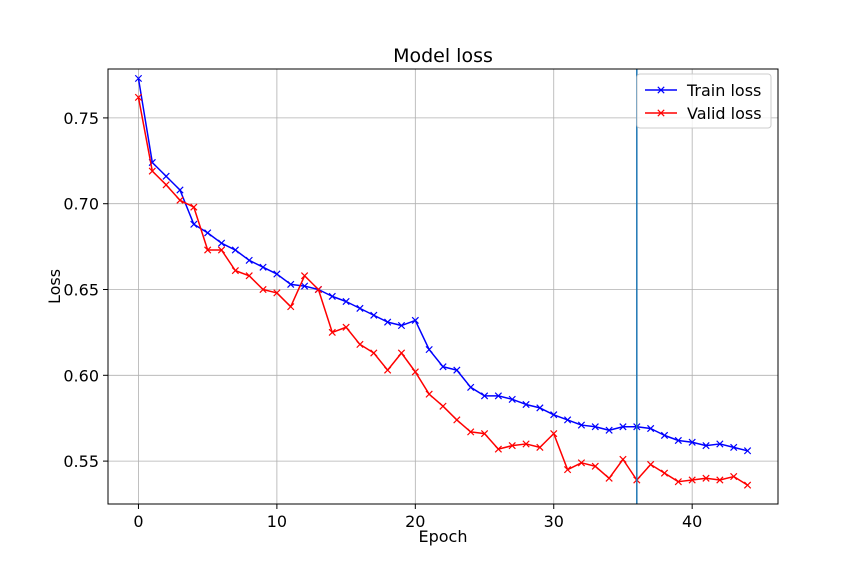 The height and width of the screenshot is (580, 864). I want to click on x-axis-title: Epoch, so click(443, 536).